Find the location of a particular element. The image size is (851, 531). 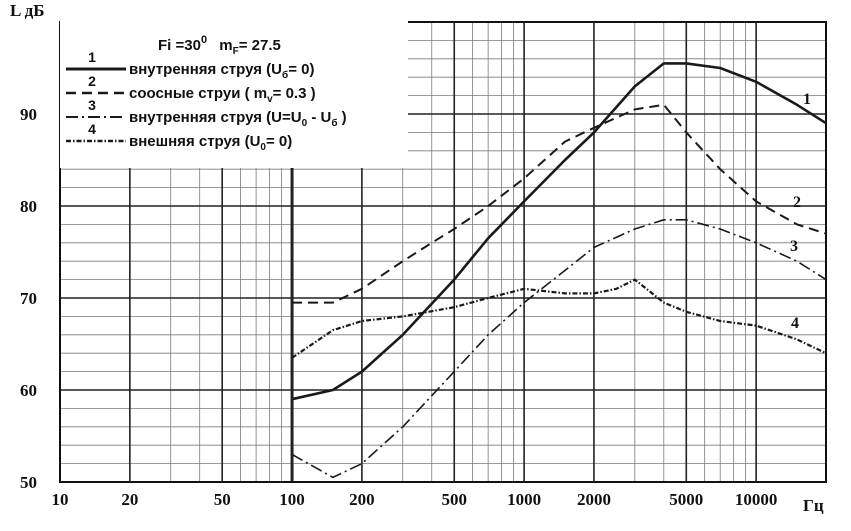

legend-mf-value: = 27.5 is located at coordinates (260, 45).